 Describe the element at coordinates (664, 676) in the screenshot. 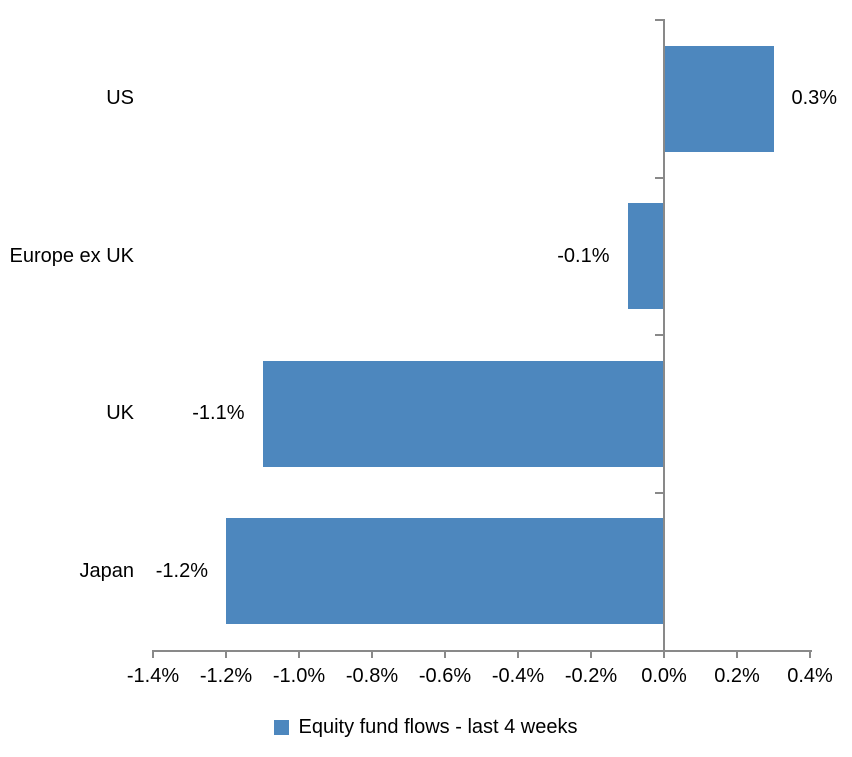

I see `x-axis-tick-label: 0.0%` at that location.